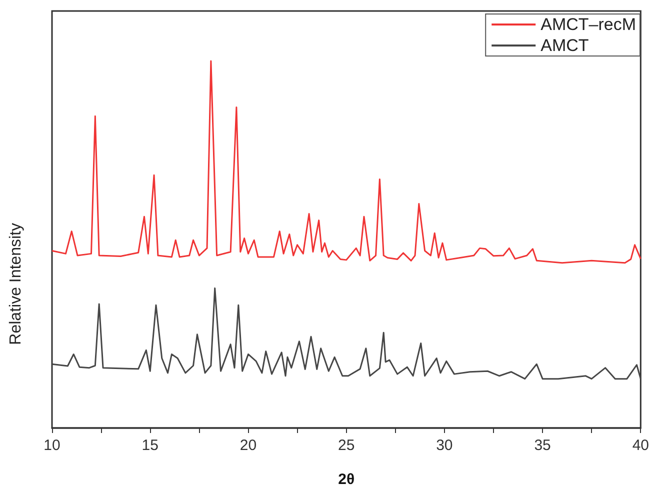 This screenshot has width=660, height=503. Describe the element at coordinates (16, 283) in the screenshot. I see `y-axis-title: Relative Intensity` at that location.